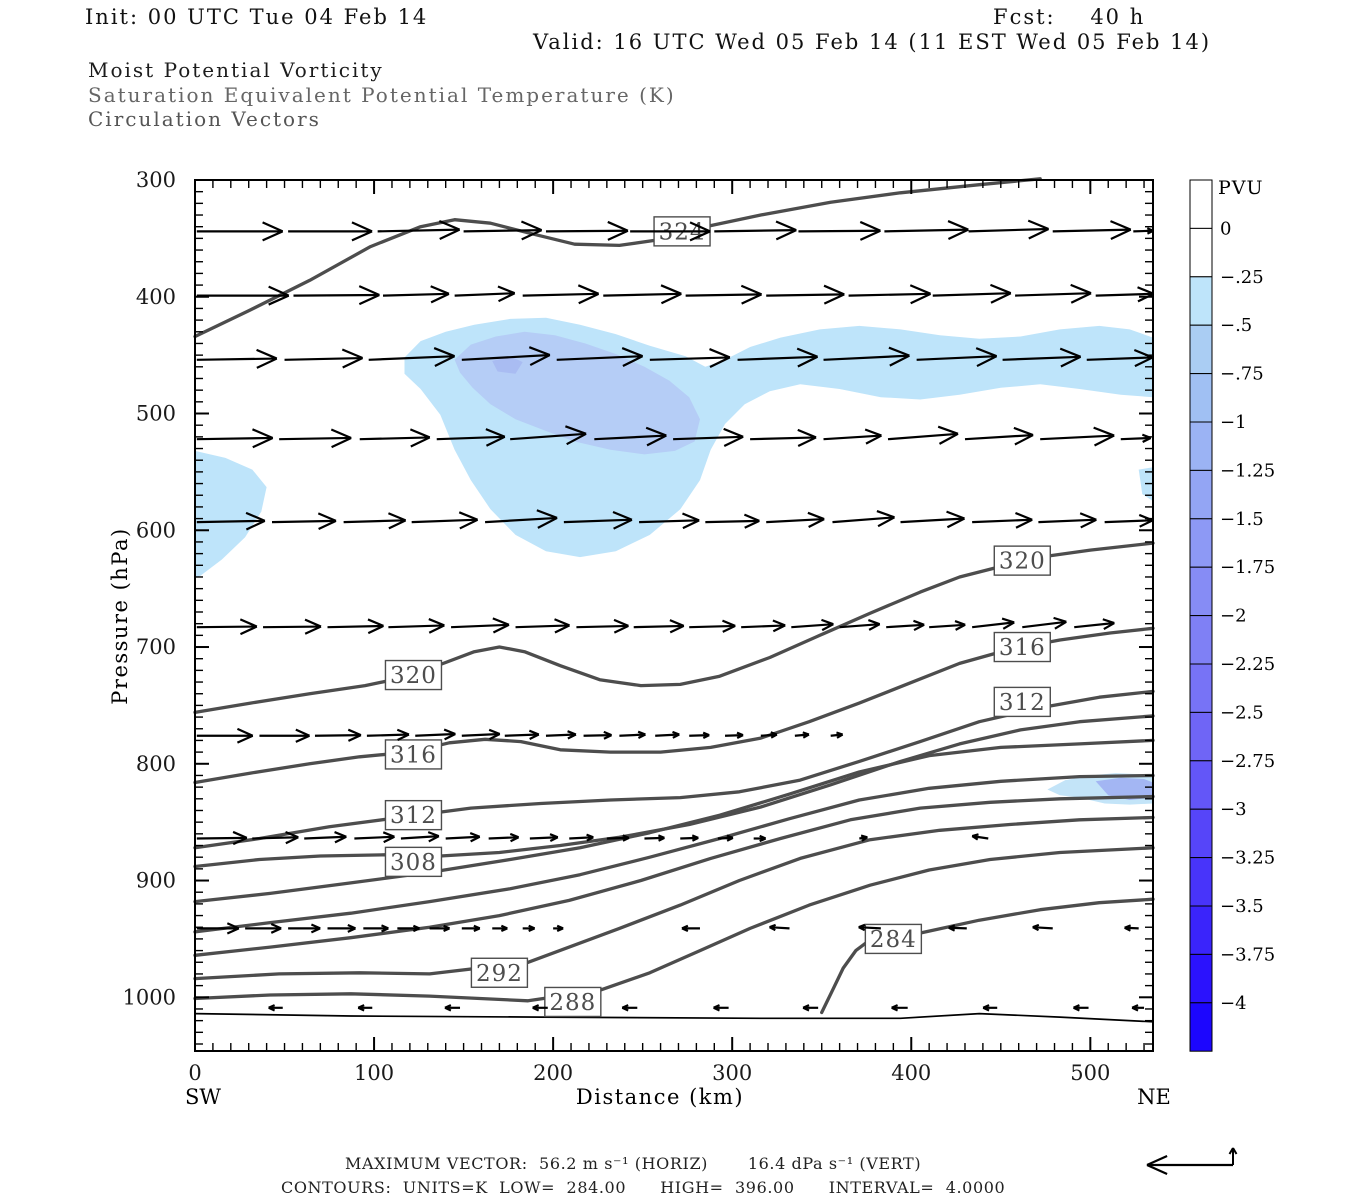  What do you see at coordinates (1022, 562) in the screenshot?
I see `contour-label-320: 320` at bounding box center [1022, 562].